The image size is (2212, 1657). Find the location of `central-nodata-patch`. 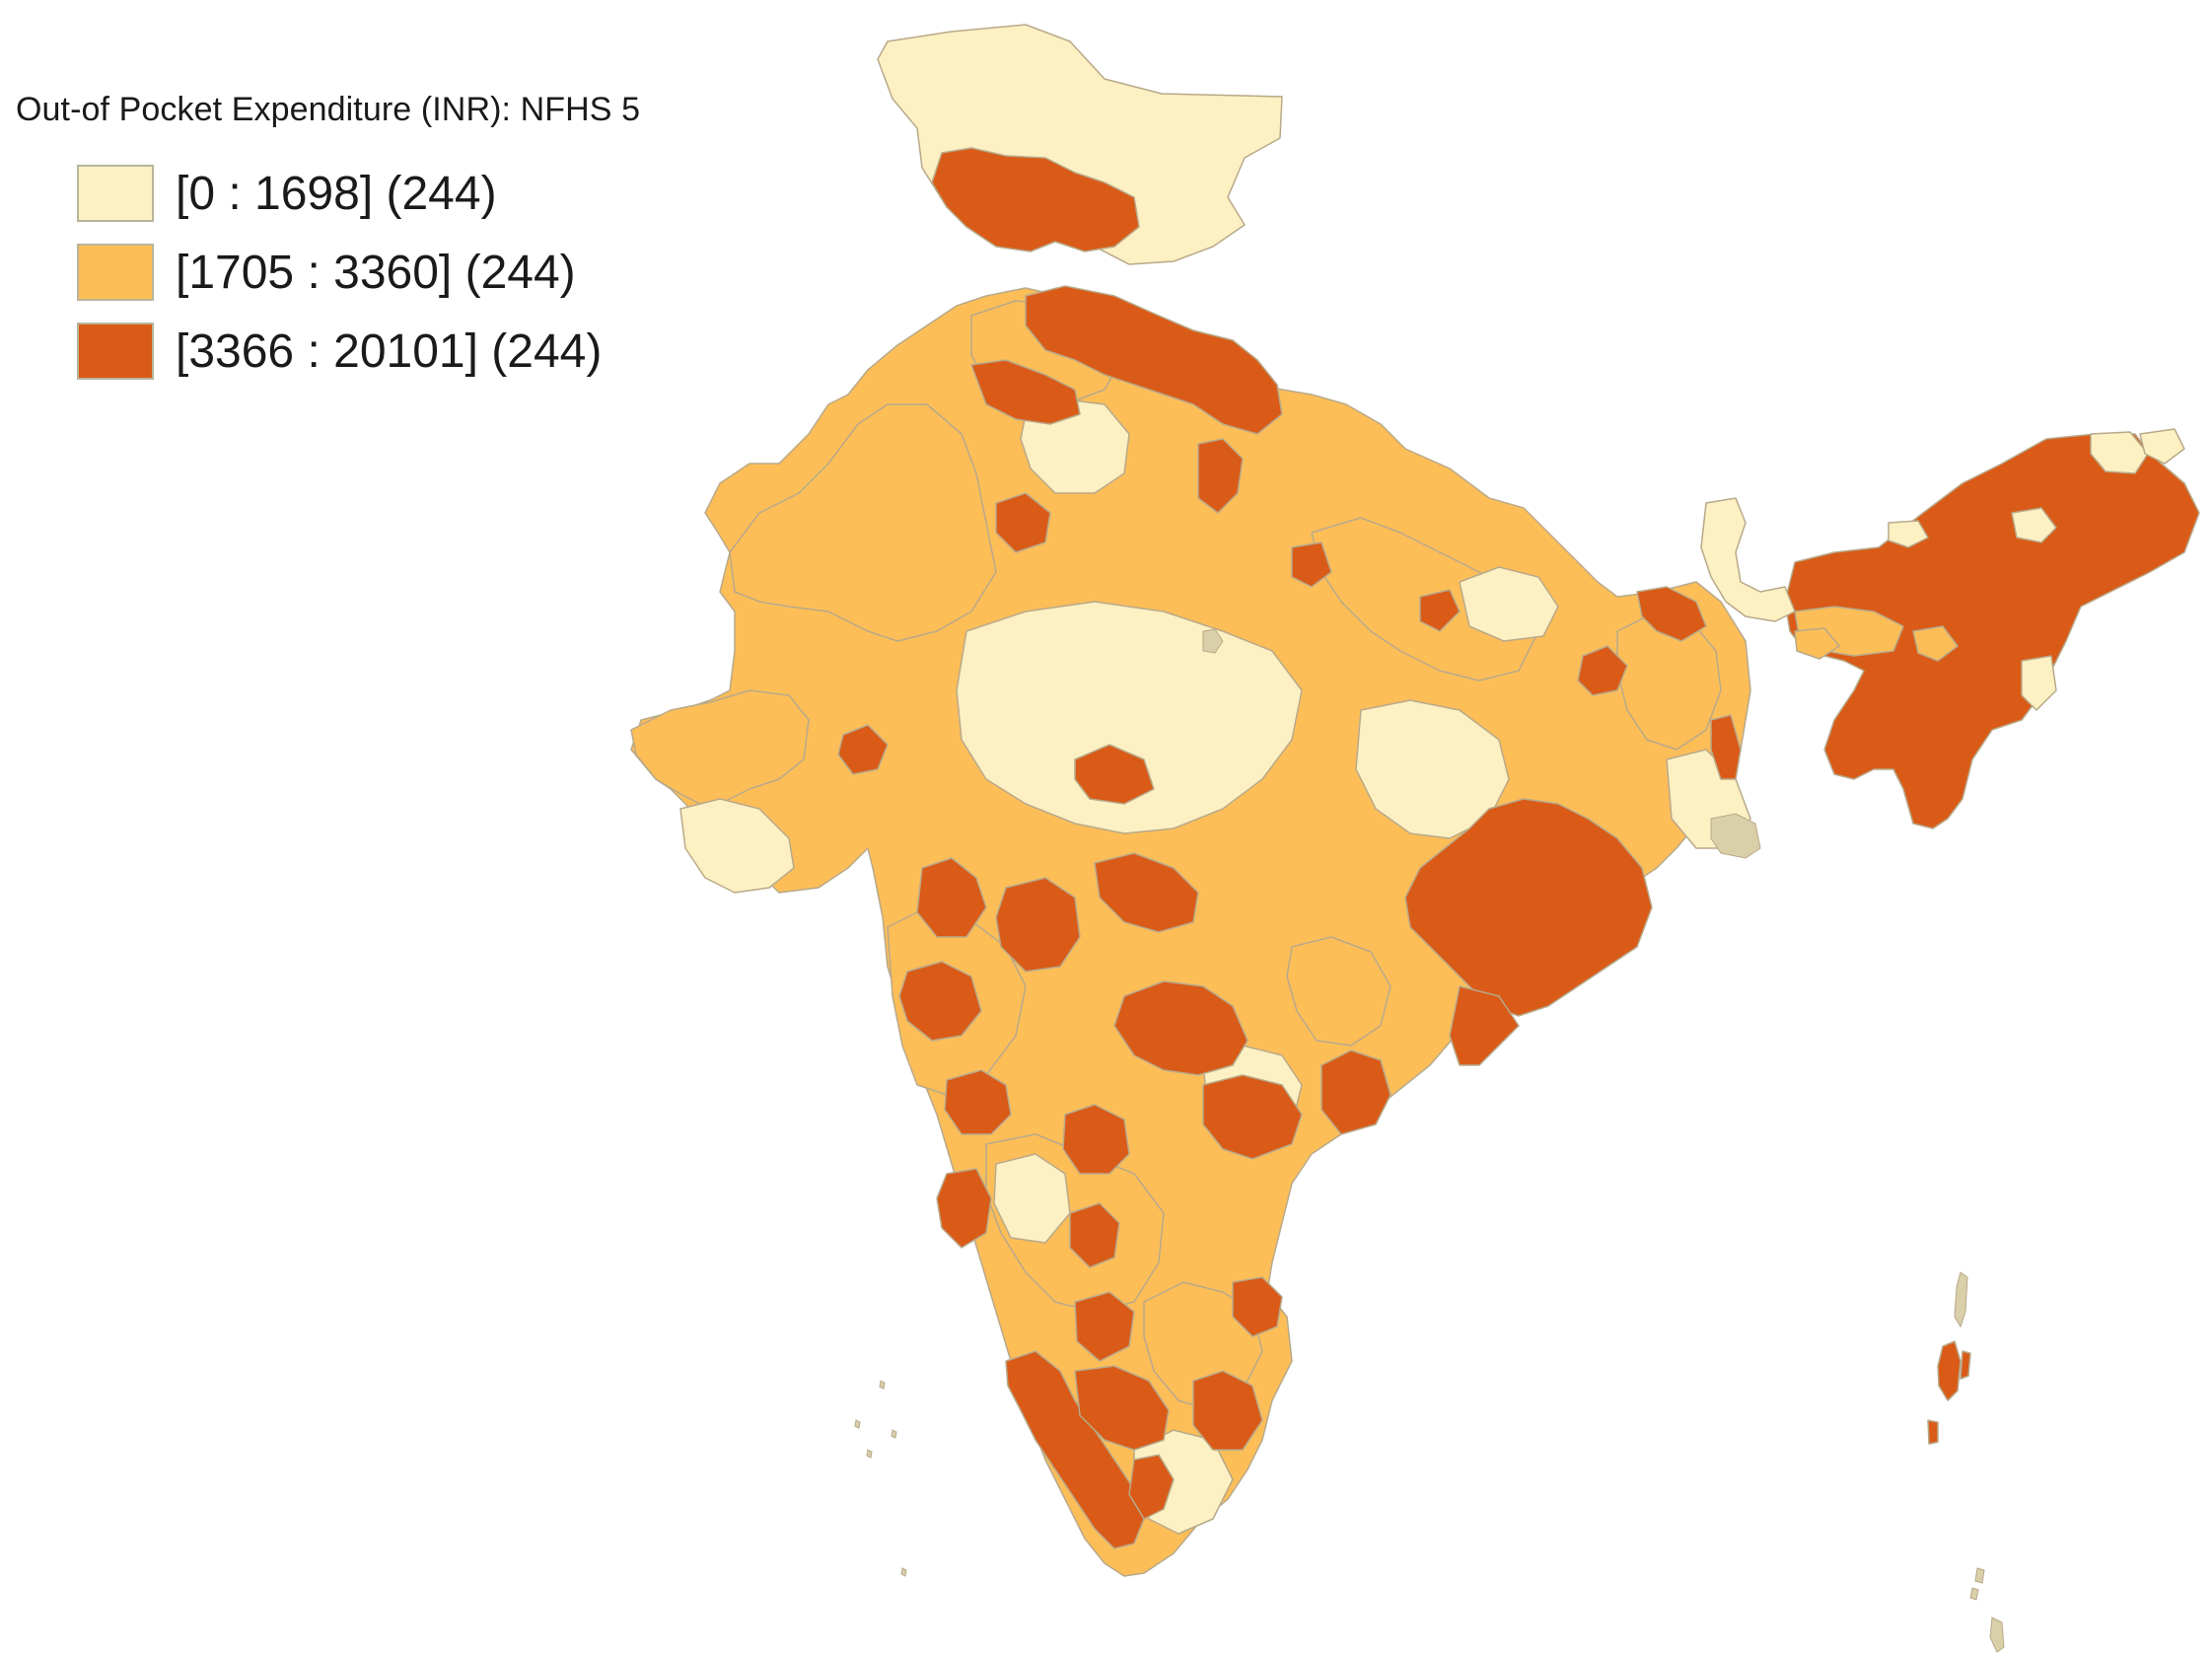

central-nodata-patch is located at coordinates (1213, 641).